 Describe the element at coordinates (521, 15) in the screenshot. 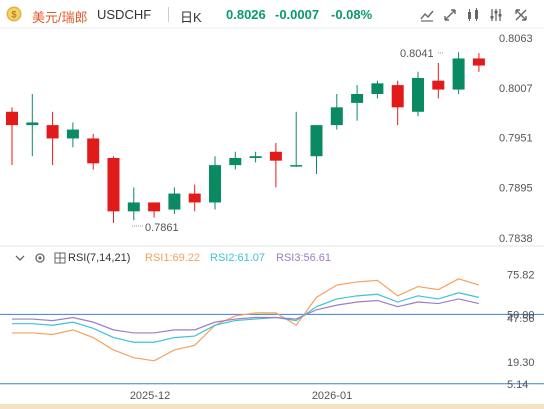

I see `fullscreen-icon` at that location.